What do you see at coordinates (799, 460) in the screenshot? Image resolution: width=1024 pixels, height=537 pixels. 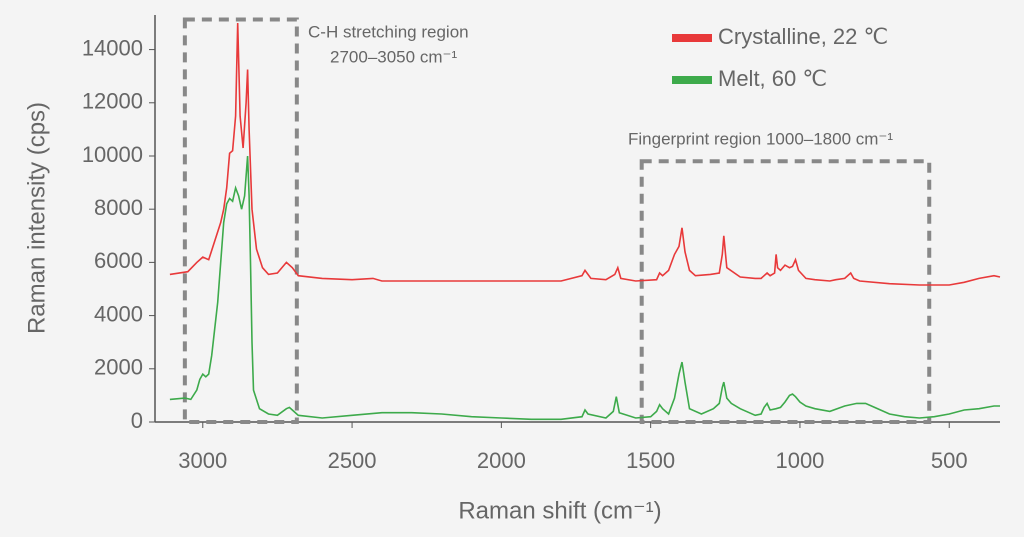 I see `x-tick-label: 1000` at bounding box center [799, 460].